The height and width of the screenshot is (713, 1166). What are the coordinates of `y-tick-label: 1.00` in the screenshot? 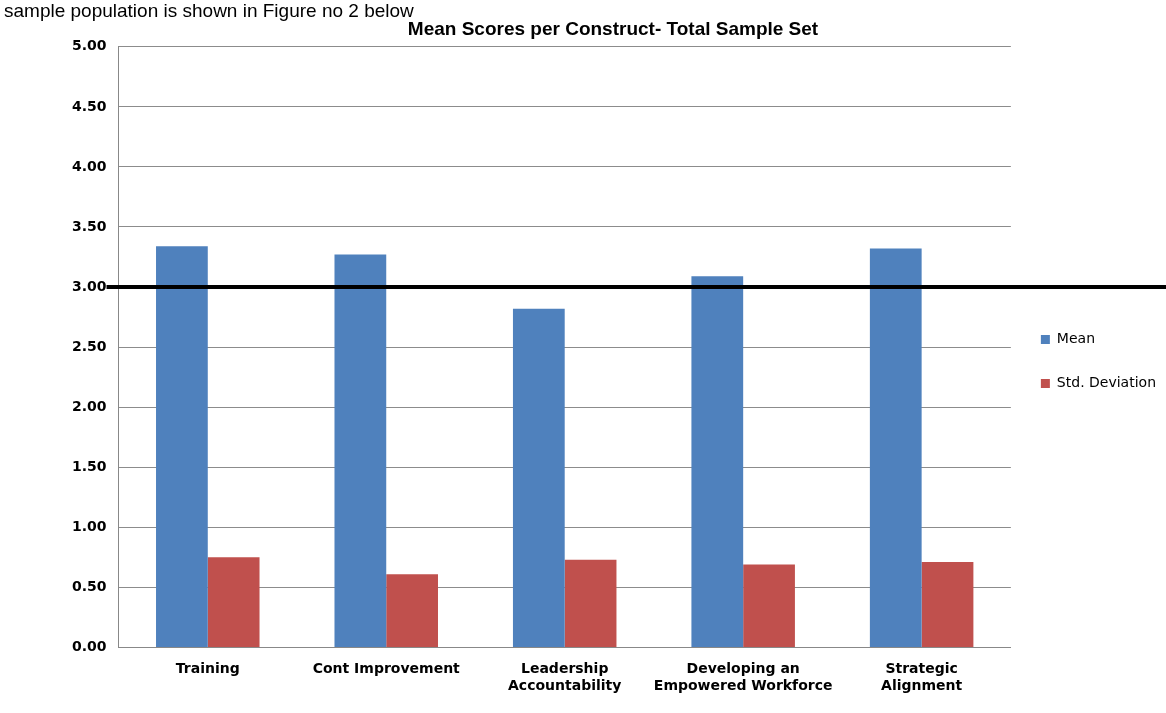 It's located at (89, 525).